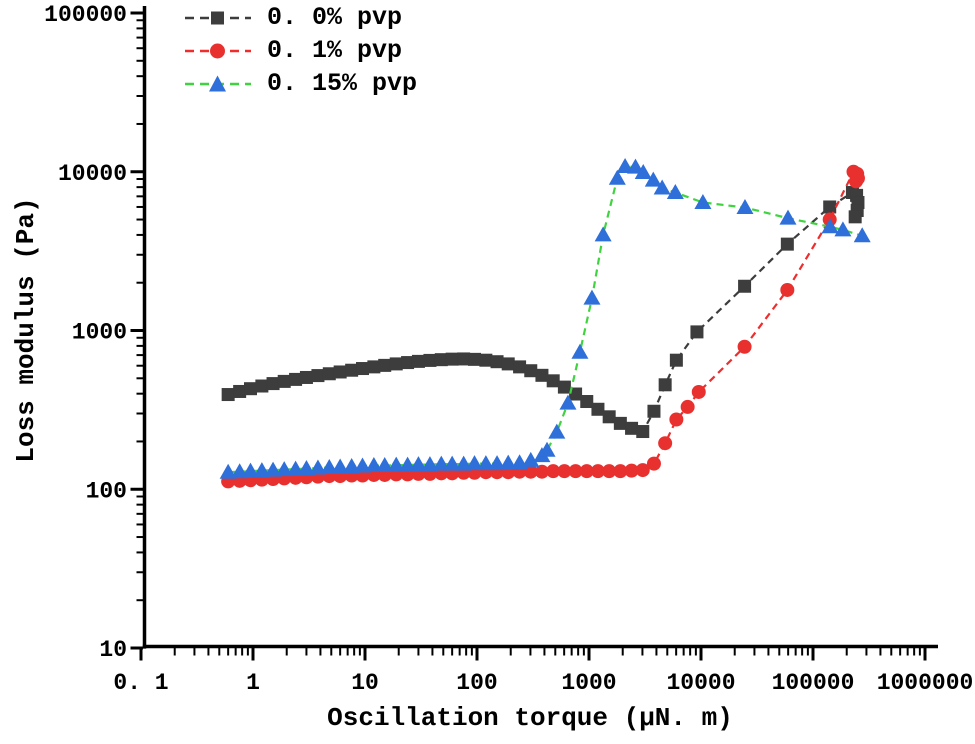 The height and width of the screenshot is (744, 975). What do you see at coordinates (26, 330) in the screenshot?
I see `y-axis-title: Loss modulus (Pa)` at bounding box center [26, 330].